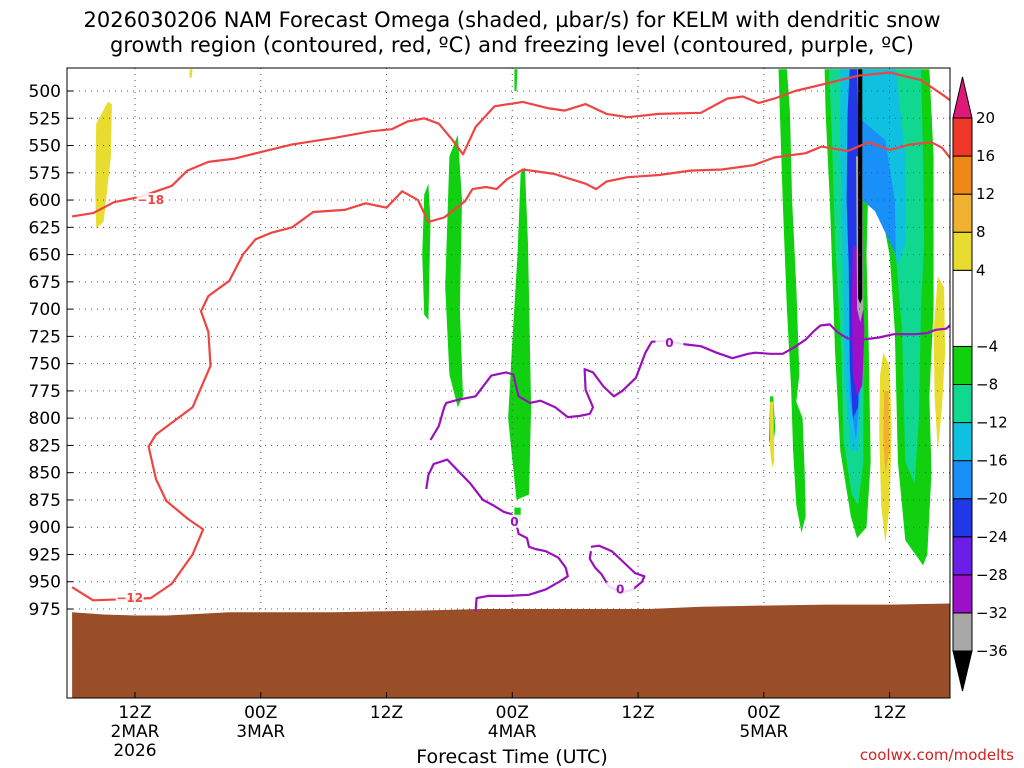 Image resolution: width=1024 pixels, height=768 pixels. What do you see at coordinates (962, 632) in the screenshot?
I see `colorbar-bin--36` at bounding box center [962, 632].